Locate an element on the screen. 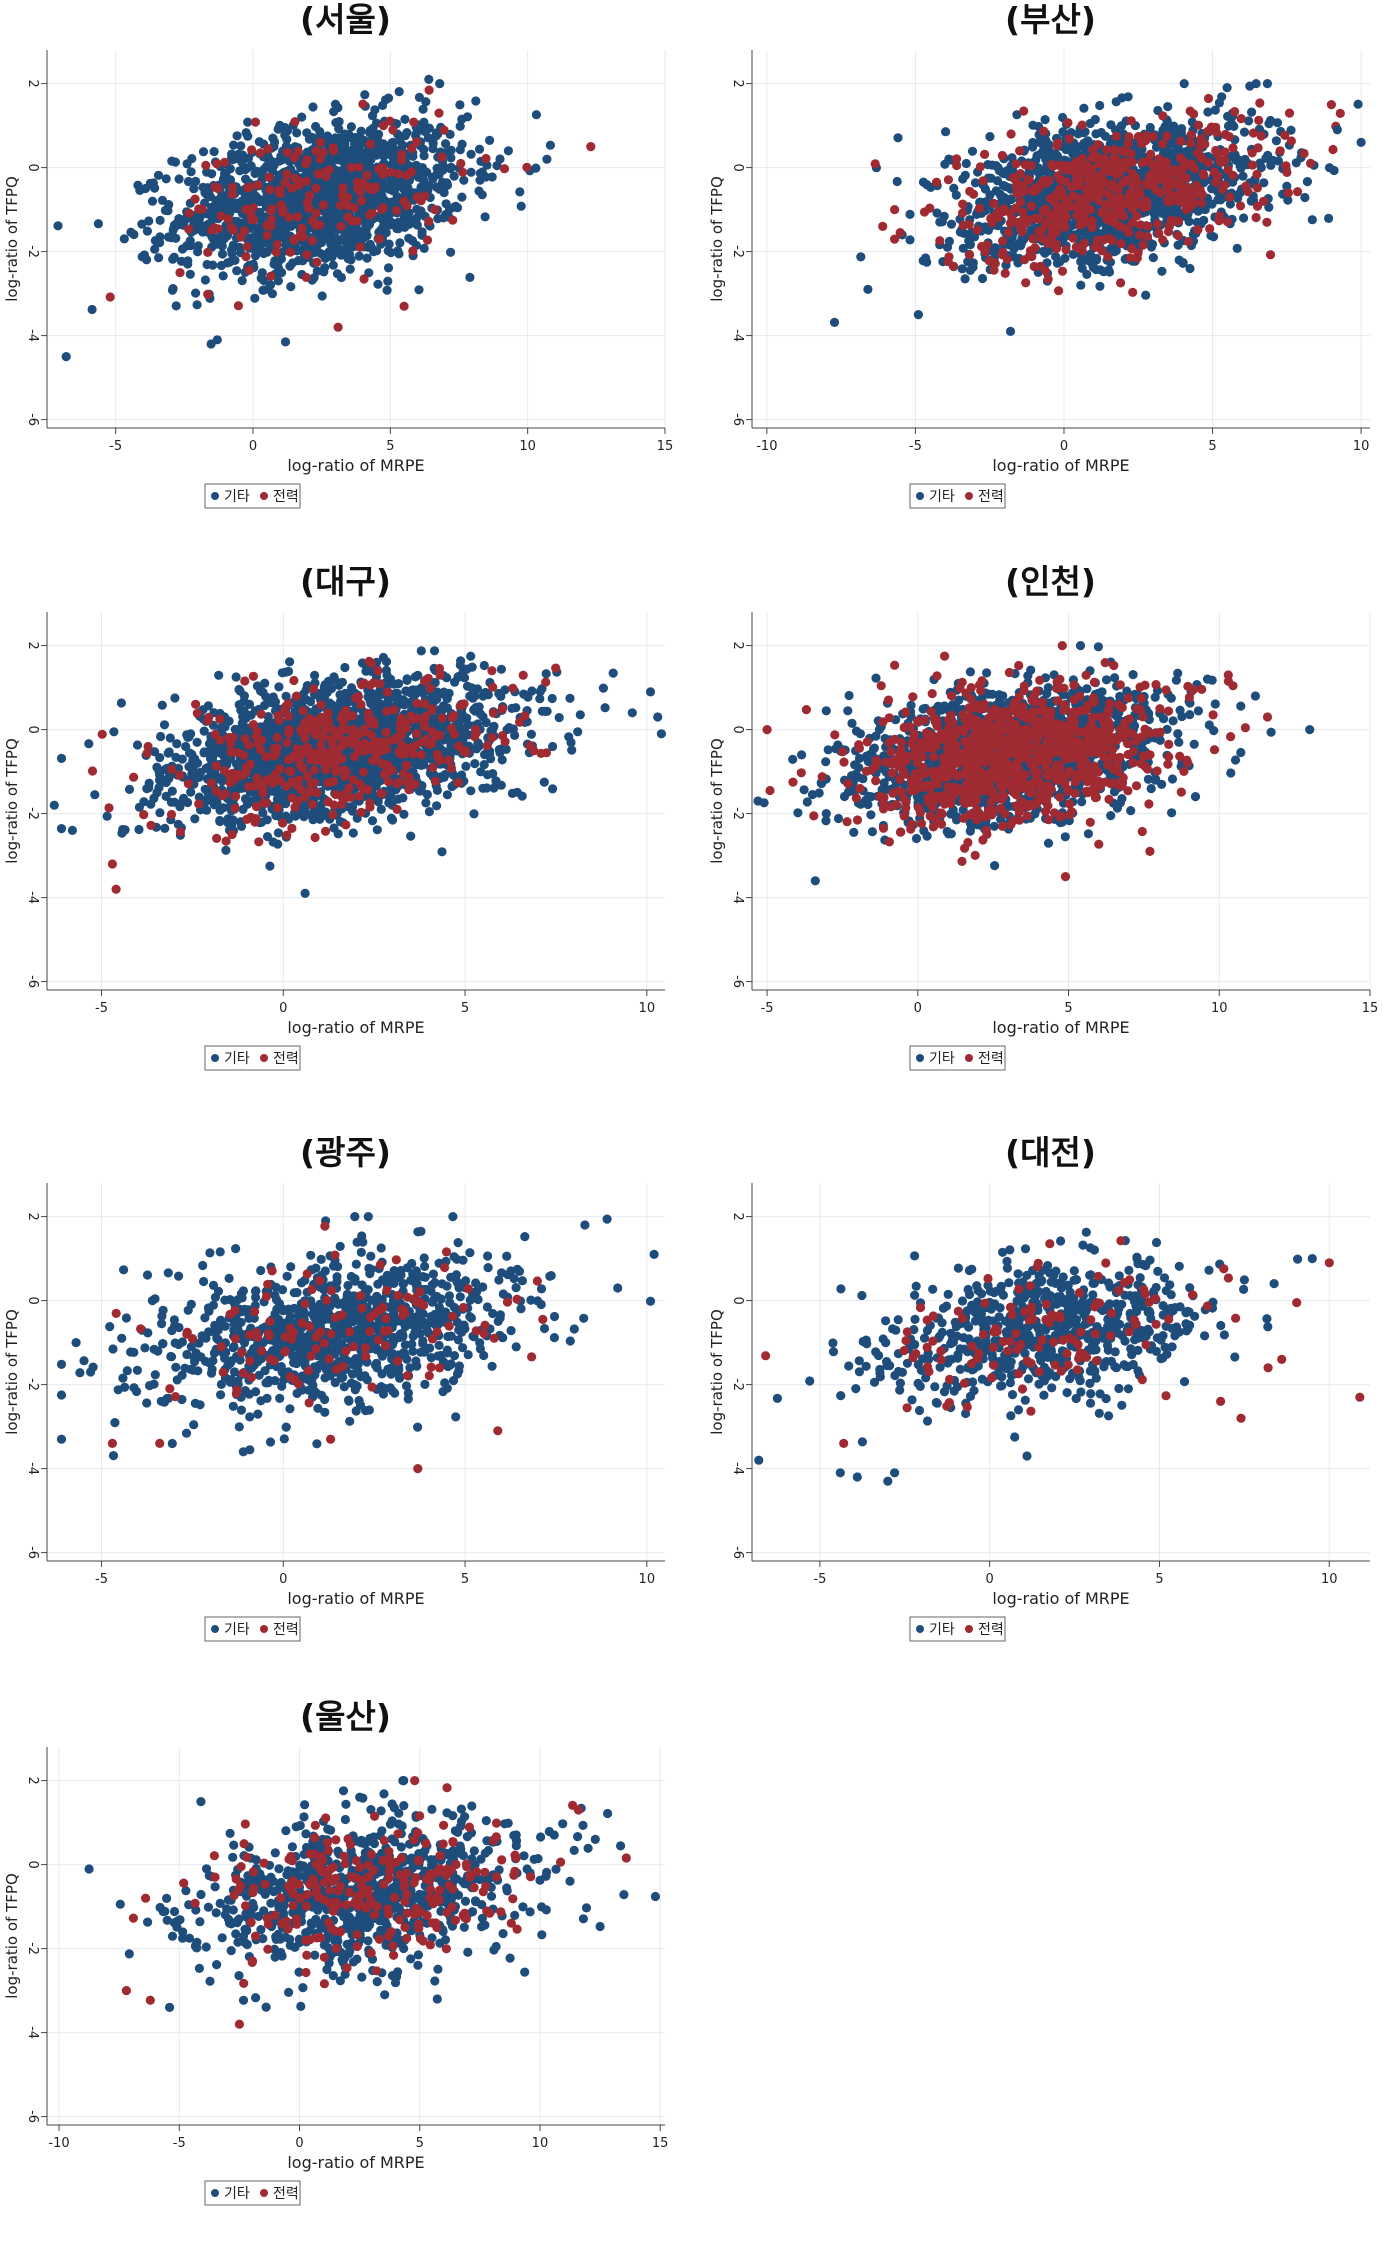 The height and width of the screenshot is (2257, 1383). x-tick-label: 10 is located at coordinates (647, 1008).